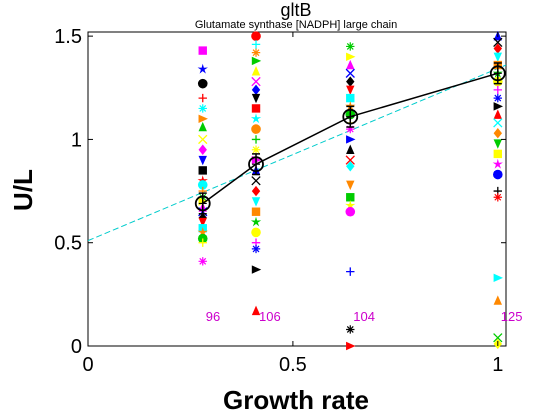 The width and height of the screenshot is (560, 420). Describe the element at coordinates (296, 400) in the screenshot. I see `x-axis-label: Growth rate` at that location.